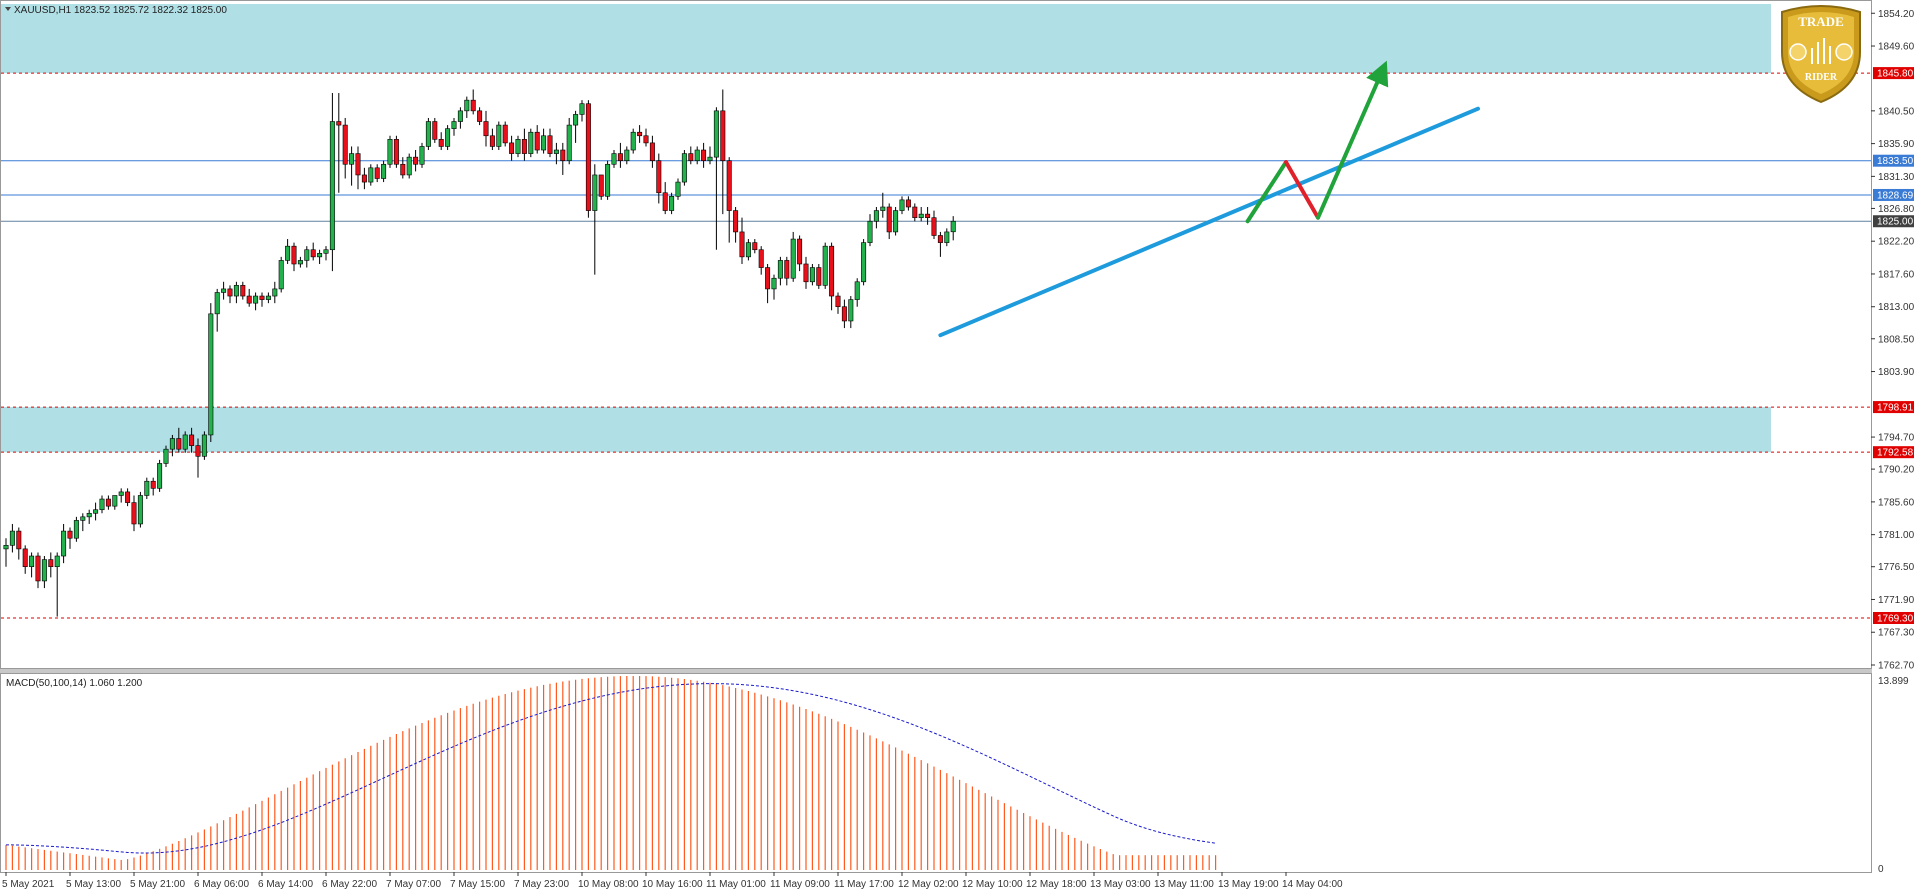 This screenshot has height=896, width=1916. What do you see at coordinates (936, 671) in the screenshot?
I see `pane-separator` at bounding box center [936, 671].